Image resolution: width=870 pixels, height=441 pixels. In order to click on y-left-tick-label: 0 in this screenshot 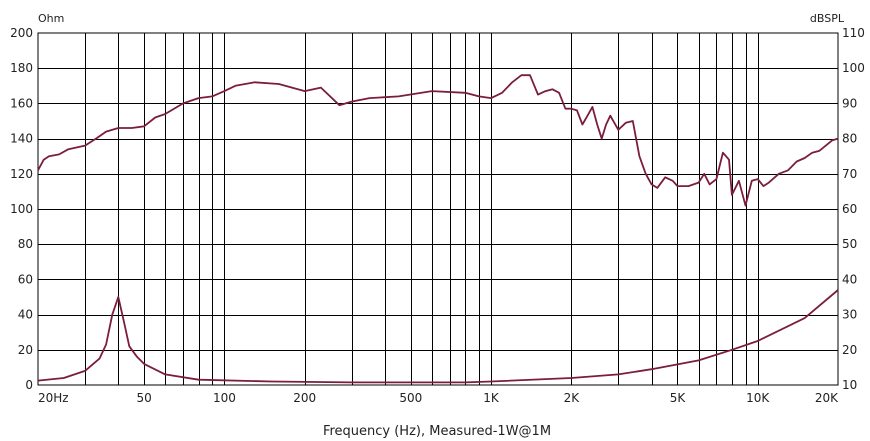, I will do `click(29, 385)`.